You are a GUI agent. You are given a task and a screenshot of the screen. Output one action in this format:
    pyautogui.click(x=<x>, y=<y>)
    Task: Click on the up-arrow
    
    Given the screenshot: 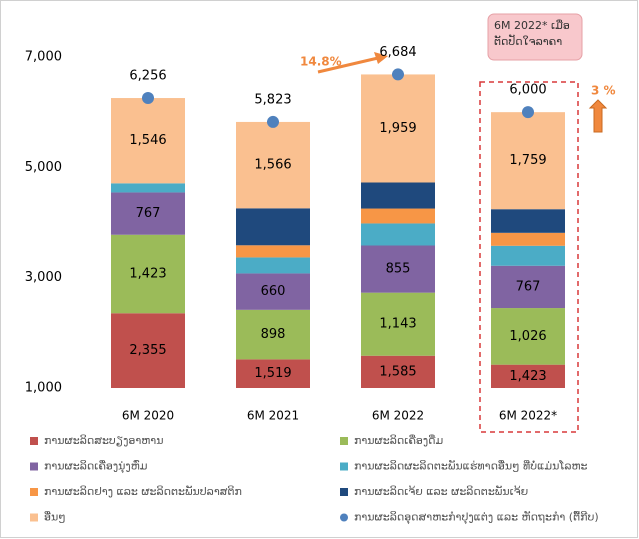 What is the action you would take?
    pyautogui.click(x=598, y=116)
    